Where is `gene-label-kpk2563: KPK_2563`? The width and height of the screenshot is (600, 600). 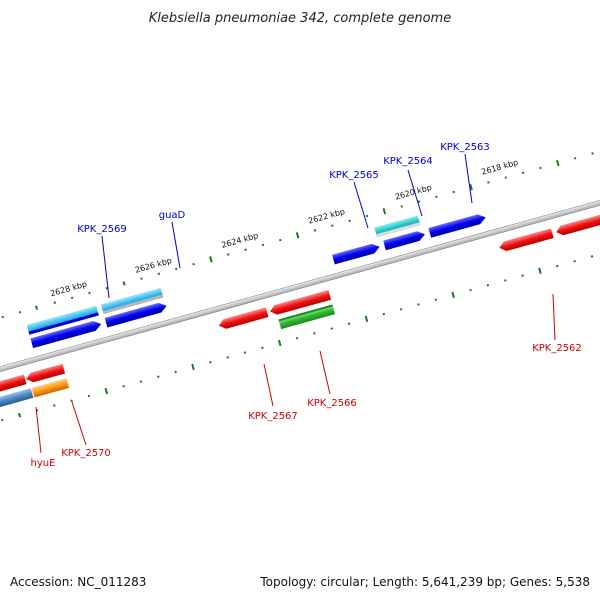
gene-label-kpk2563: KPK_2563 is located at coordinates (465, 147).